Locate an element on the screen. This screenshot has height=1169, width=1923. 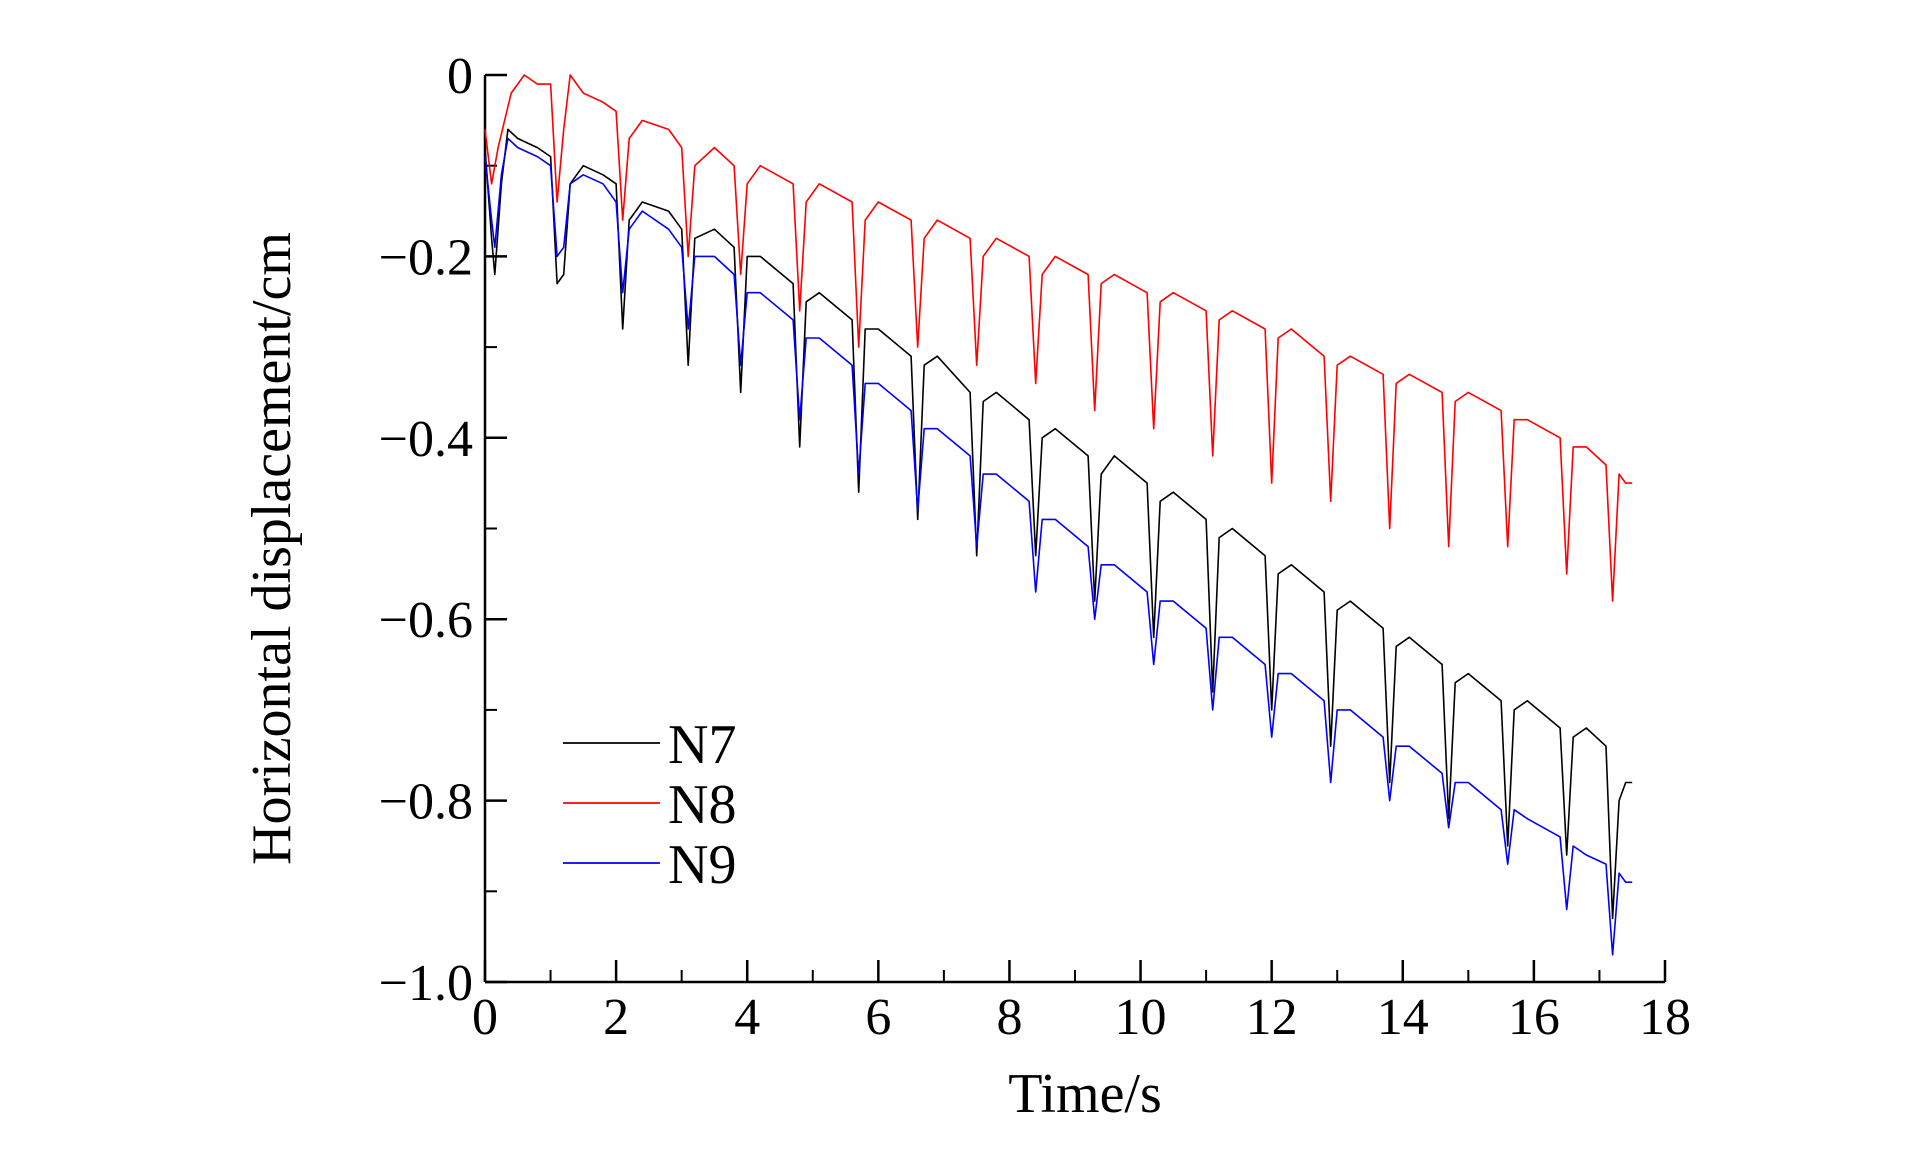
y-tick-label: −0.4 is located at coordinates (426, 439).